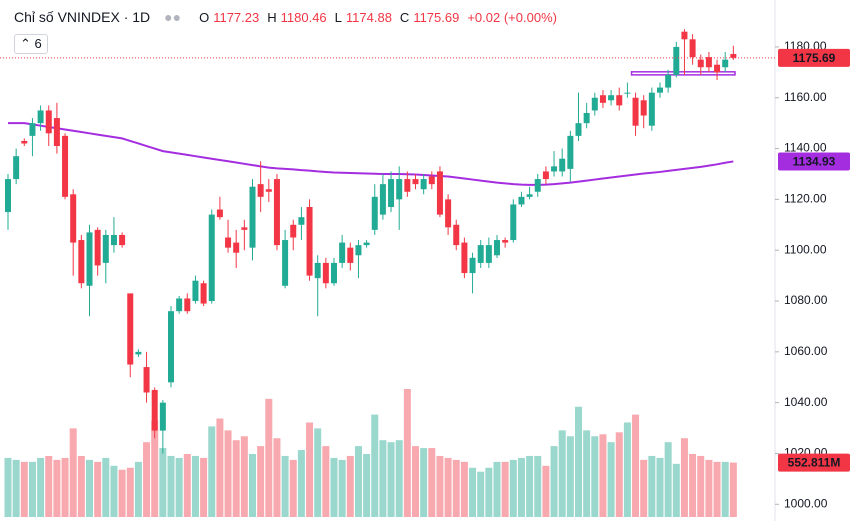 Image resolution: width=857 pixels, height=521 pixels. I want to click on y-tick-label: 1060.00, so click(806, 351).